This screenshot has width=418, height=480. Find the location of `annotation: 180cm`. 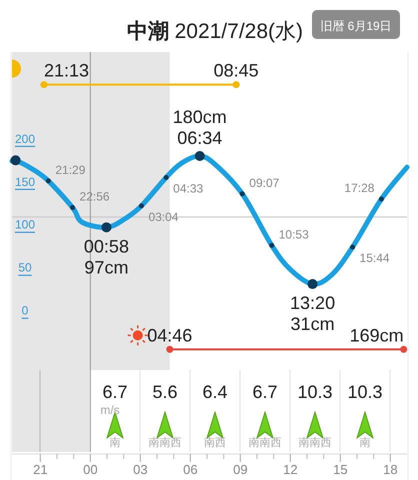

annotation: 180cm is located at coordinates (199, 116).